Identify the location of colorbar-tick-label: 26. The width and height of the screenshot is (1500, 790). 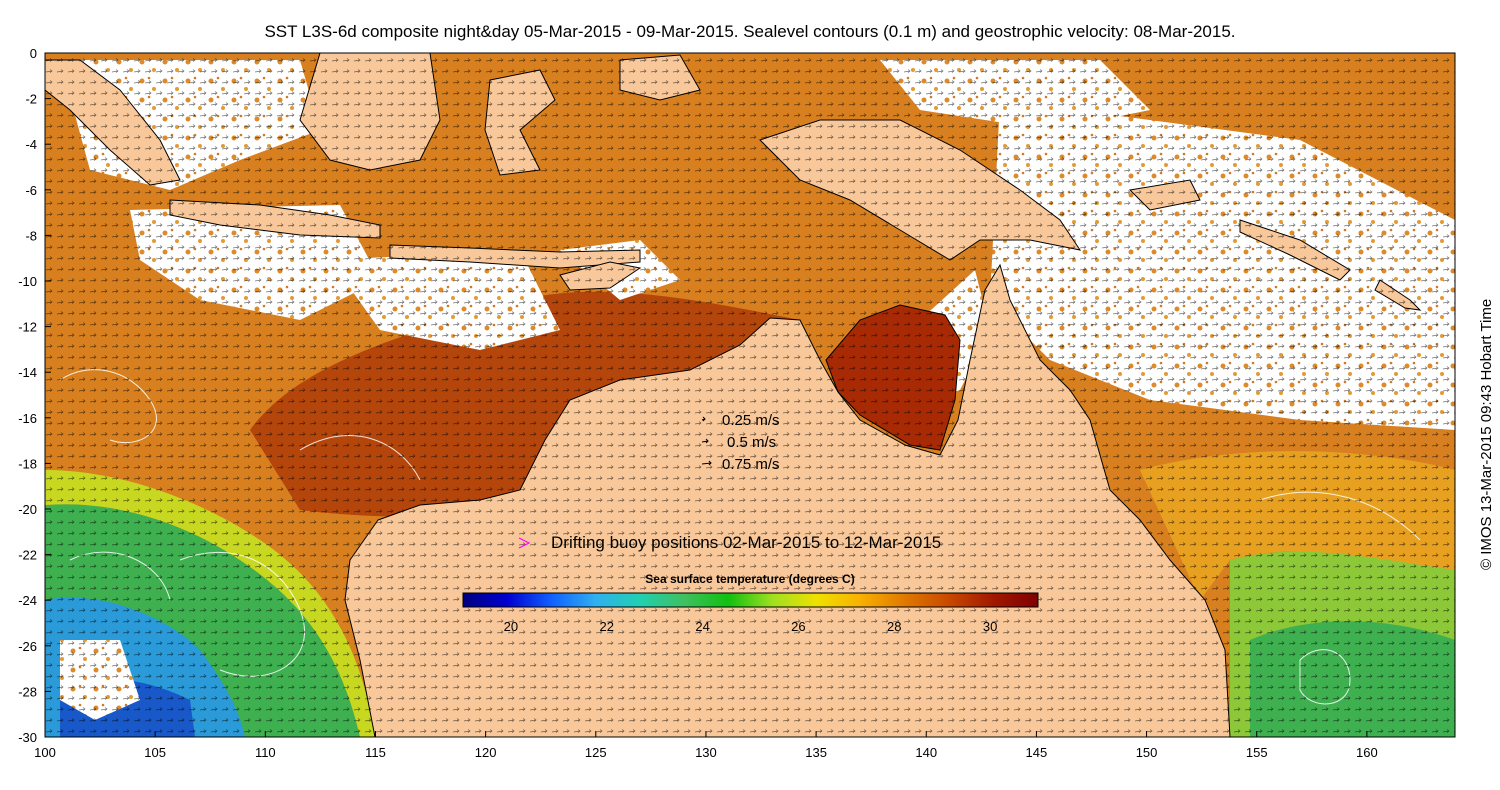
(798, 626).